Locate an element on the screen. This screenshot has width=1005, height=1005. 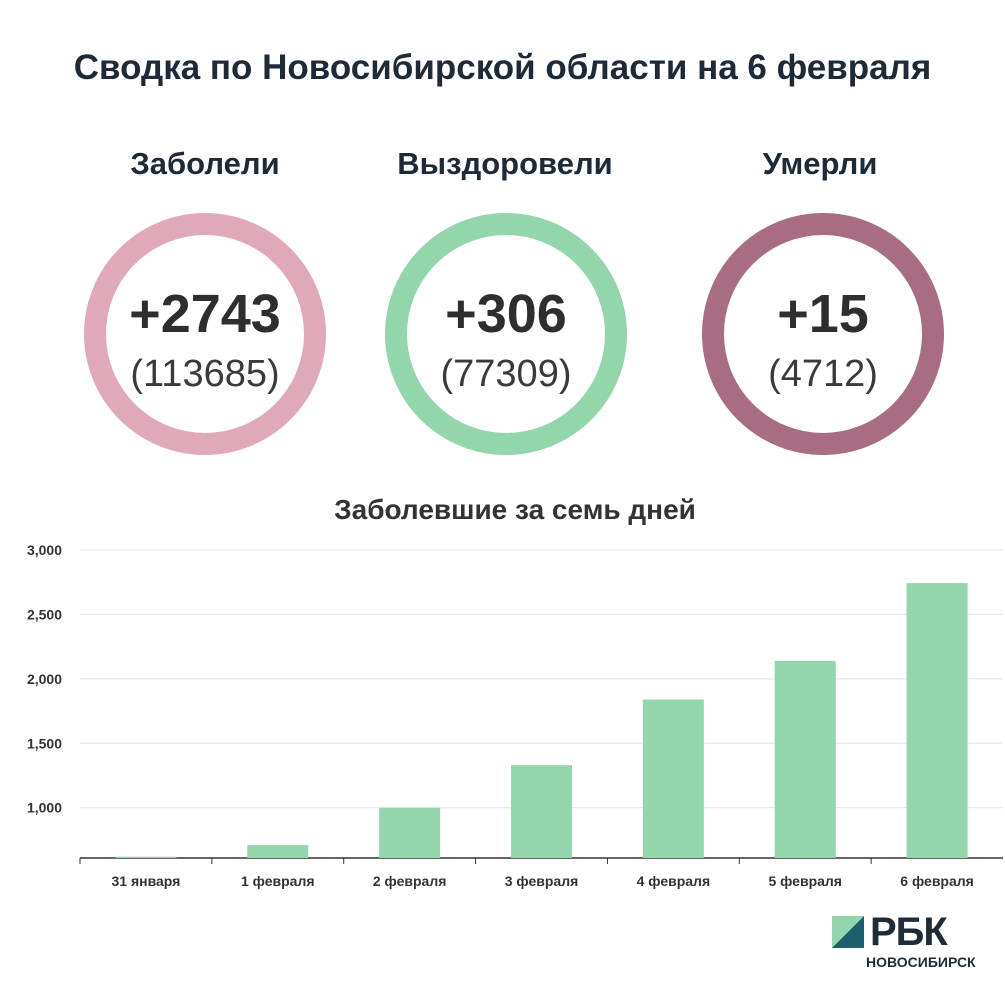
rbc-logo: РБК НОВОСИБИРСК is located at coordinates (914, 942).